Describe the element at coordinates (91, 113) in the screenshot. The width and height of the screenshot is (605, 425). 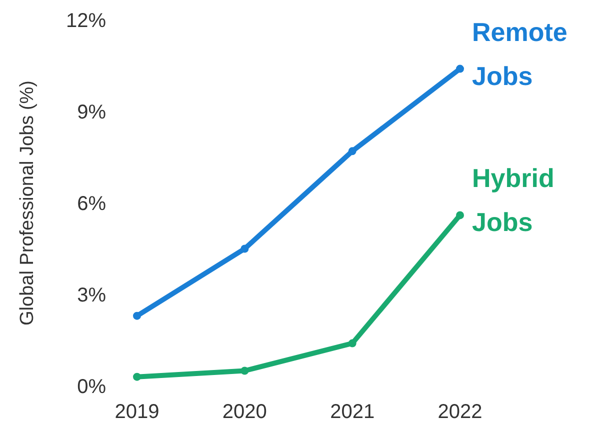
I see `y-tick-label: 9%` at that location.